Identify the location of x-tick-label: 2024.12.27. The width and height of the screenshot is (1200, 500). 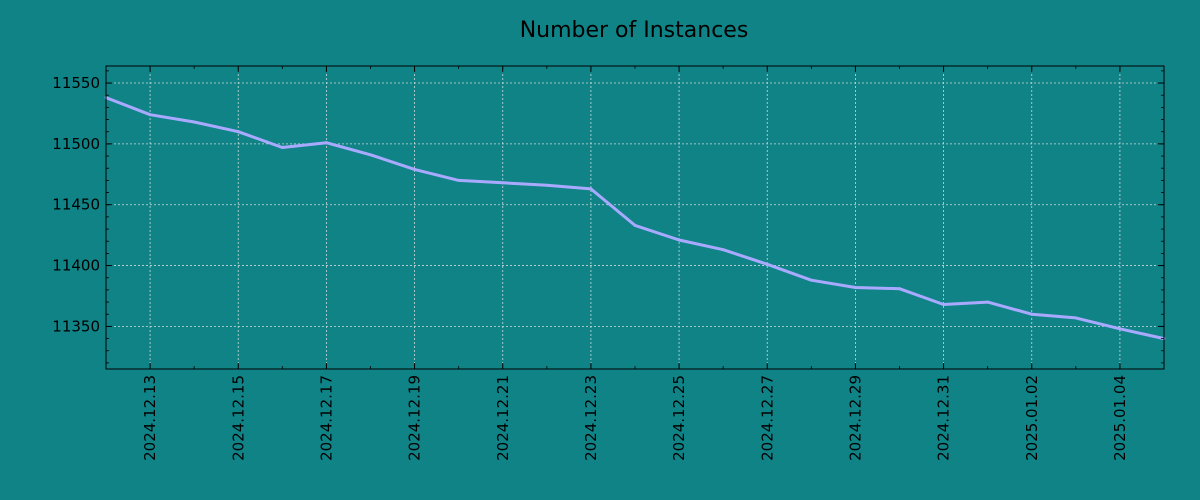
(767, 418).